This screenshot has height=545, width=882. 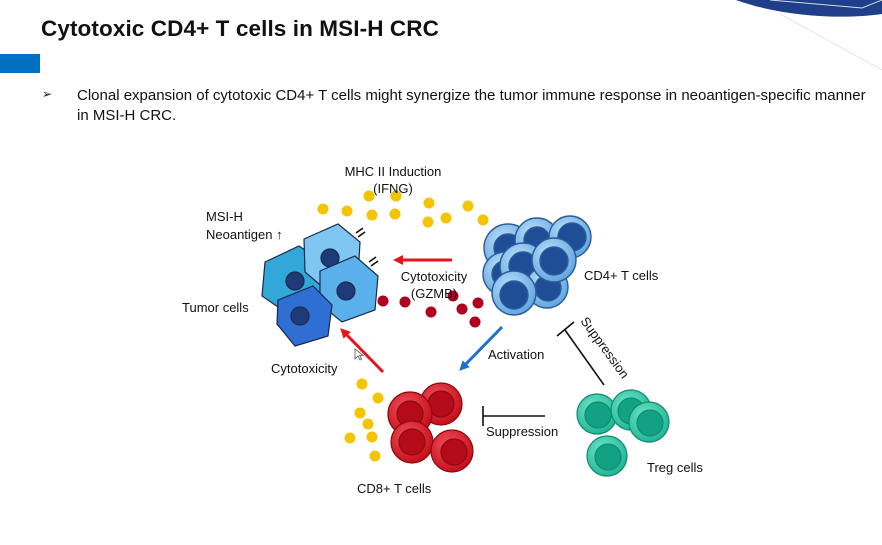 I want to click on cd8-t-cells-label: CD8+ T cells, so click(x=394, y=488).